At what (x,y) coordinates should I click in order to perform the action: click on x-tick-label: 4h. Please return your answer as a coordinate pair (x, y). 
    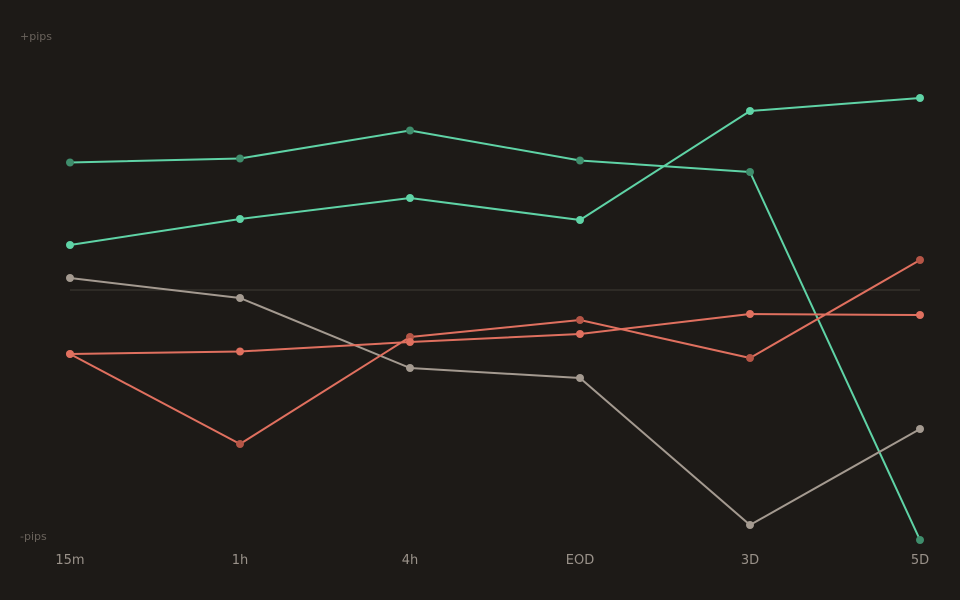
    Looking at the image, I should click on (410, 560).